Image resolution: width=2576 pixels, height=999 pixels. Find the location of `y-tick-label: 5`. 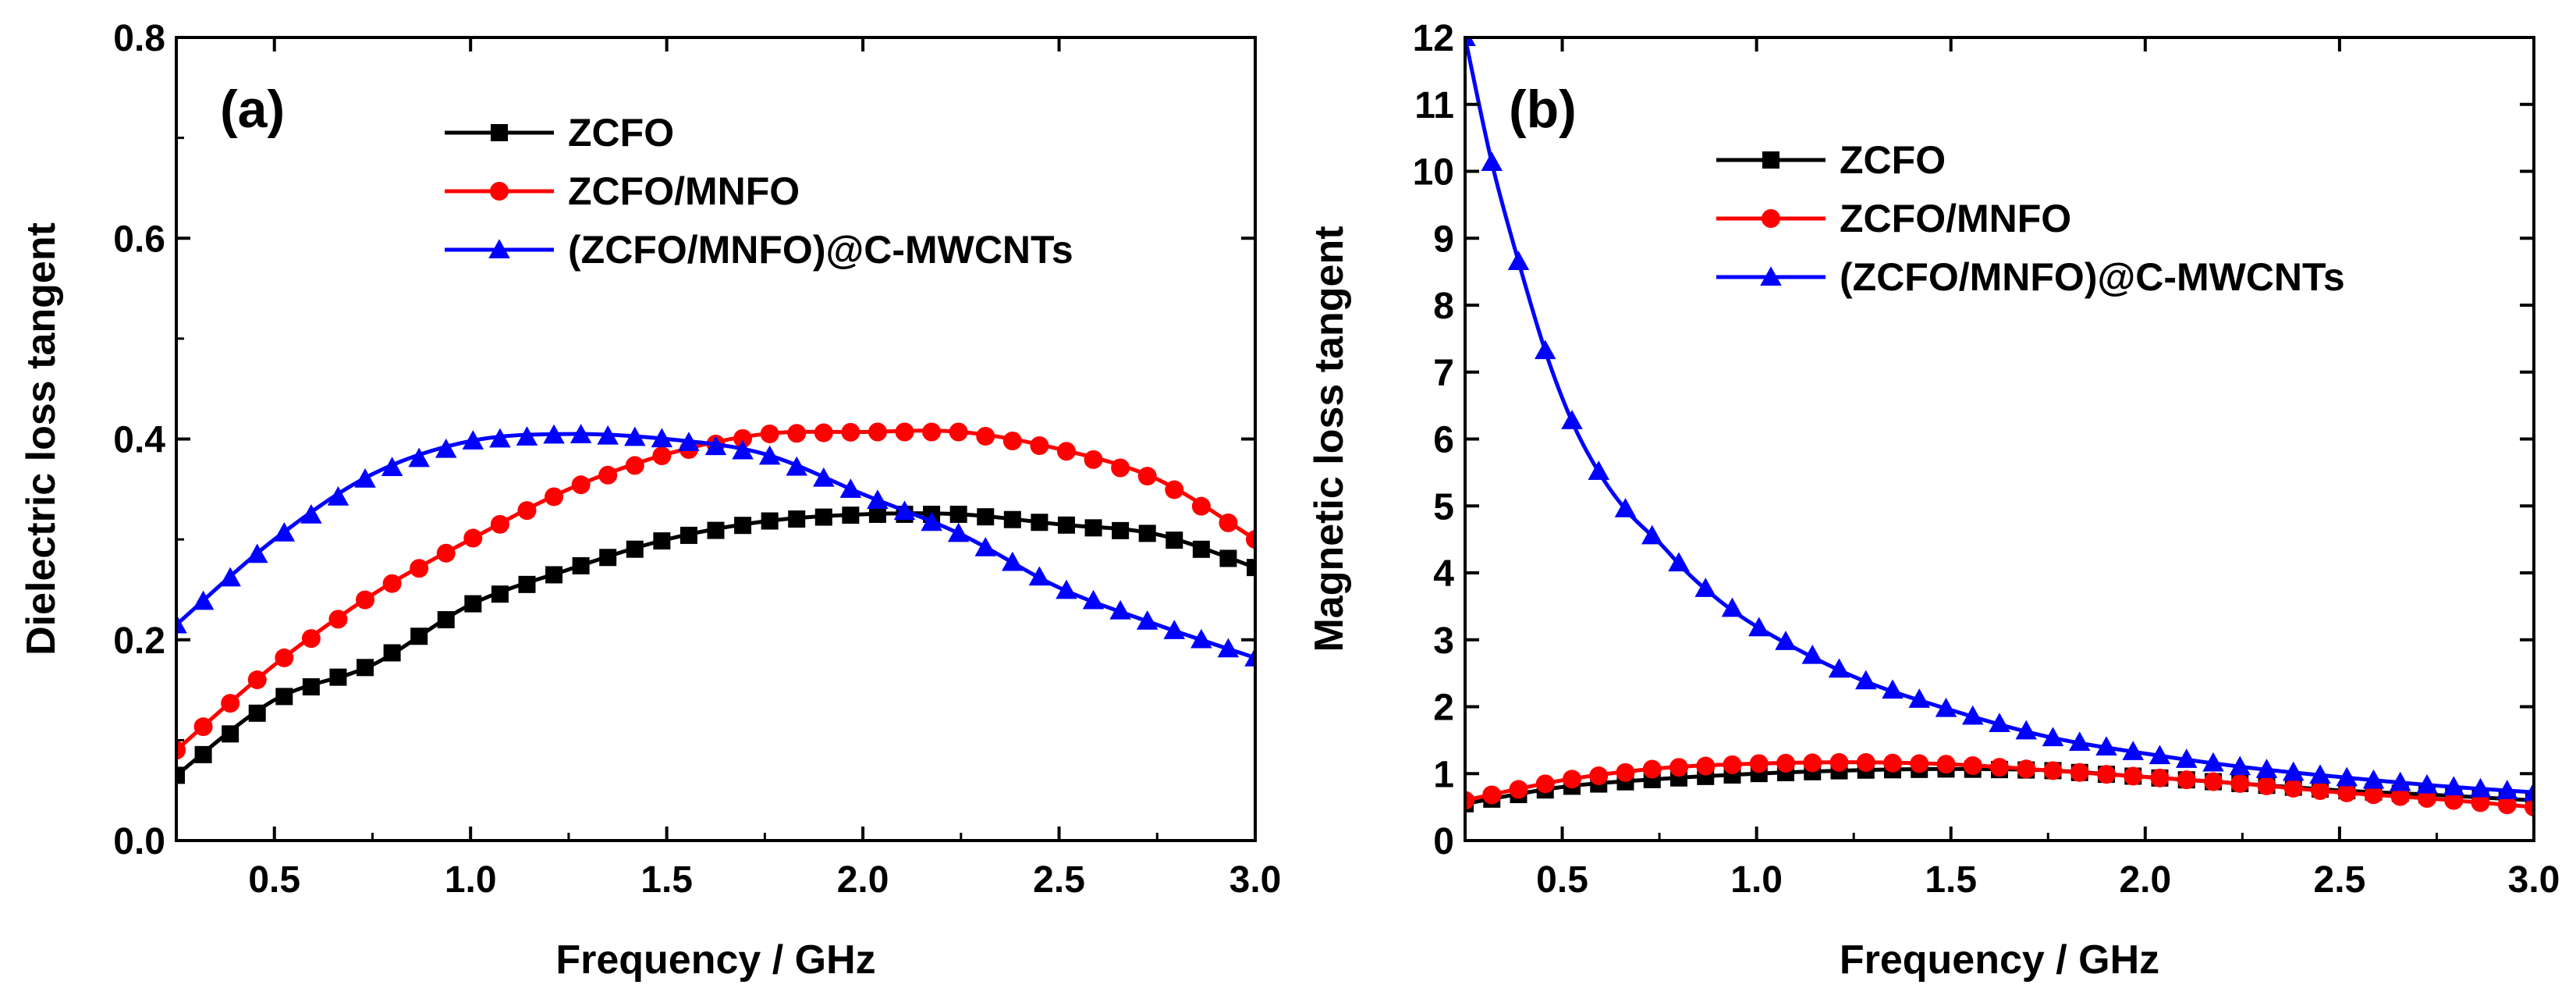

y-tick-label: 5 is located at coordinates (1443, 507).